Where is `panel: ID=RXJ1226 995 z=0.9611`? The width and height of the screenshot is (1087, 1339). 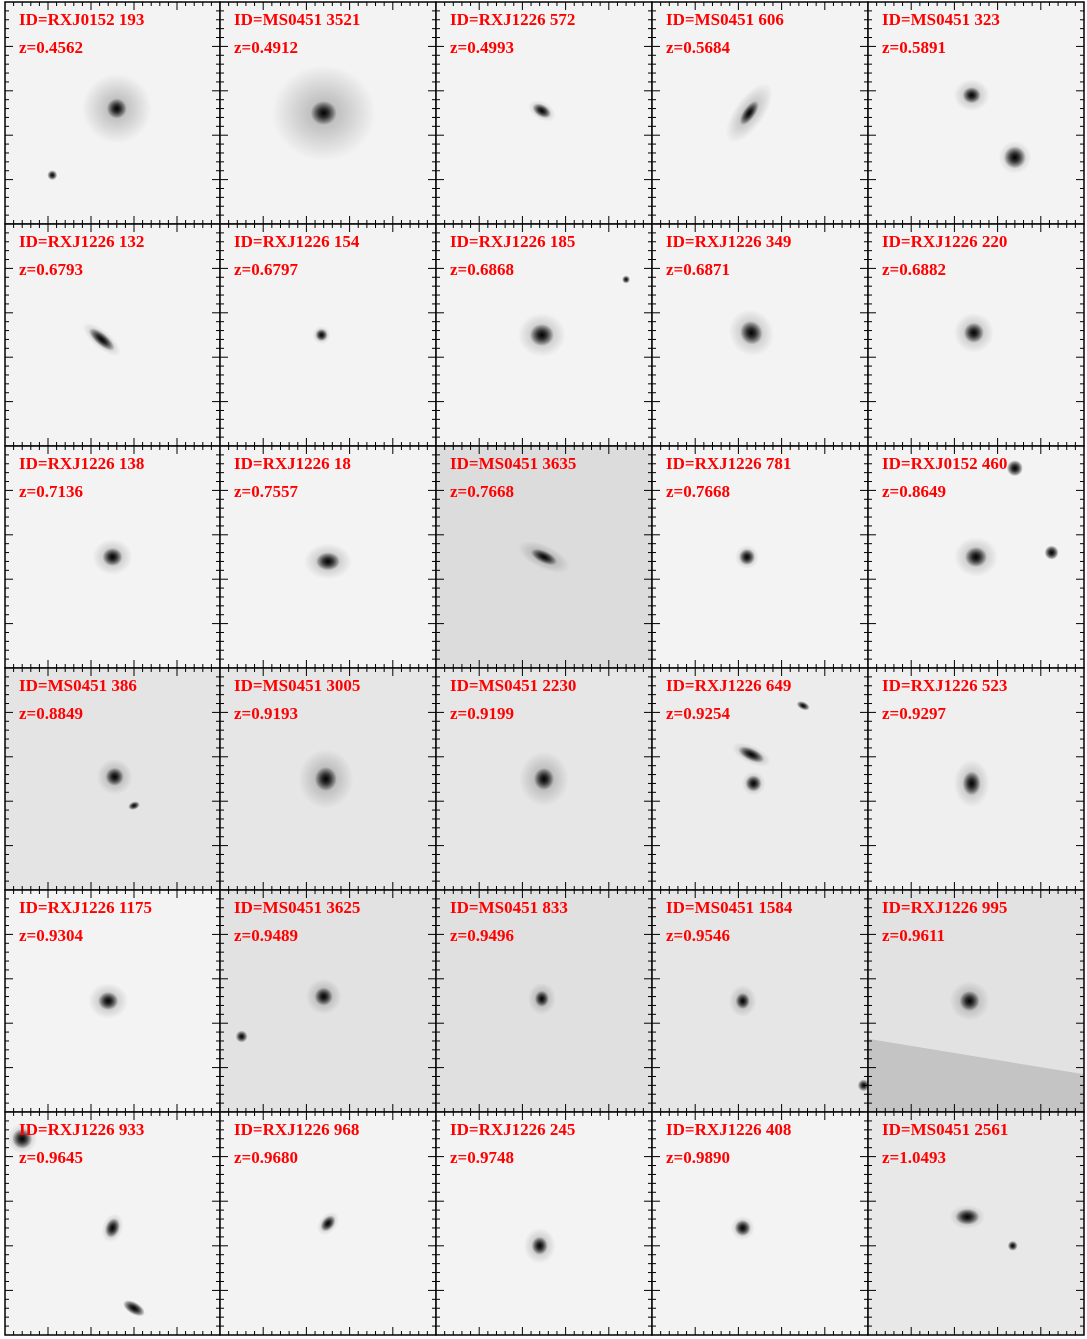 panel: ID=RXJ1226 995 z=0.9611 is located at coordinates (976, 1001).